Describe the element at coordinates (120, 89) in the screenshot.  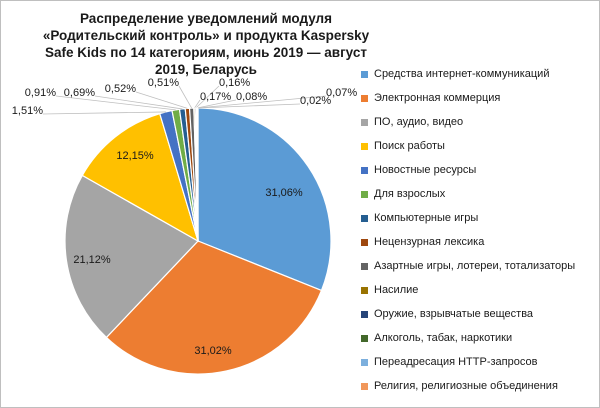
I see `data-label: 0,52%` at that location.